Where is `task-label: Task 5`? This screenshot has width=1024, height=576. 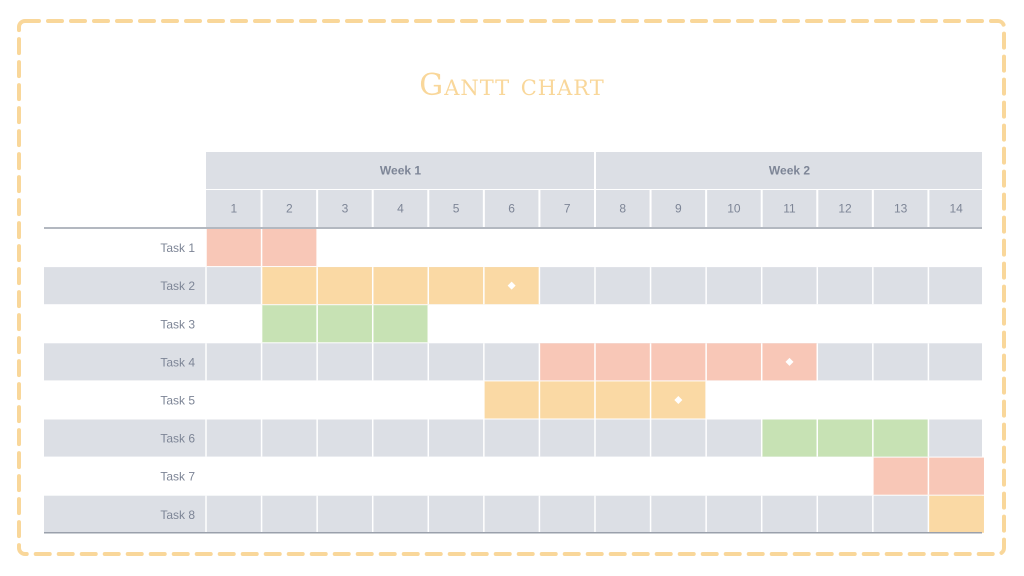
task-label: Task 5 is located at coordinates (177, 400).